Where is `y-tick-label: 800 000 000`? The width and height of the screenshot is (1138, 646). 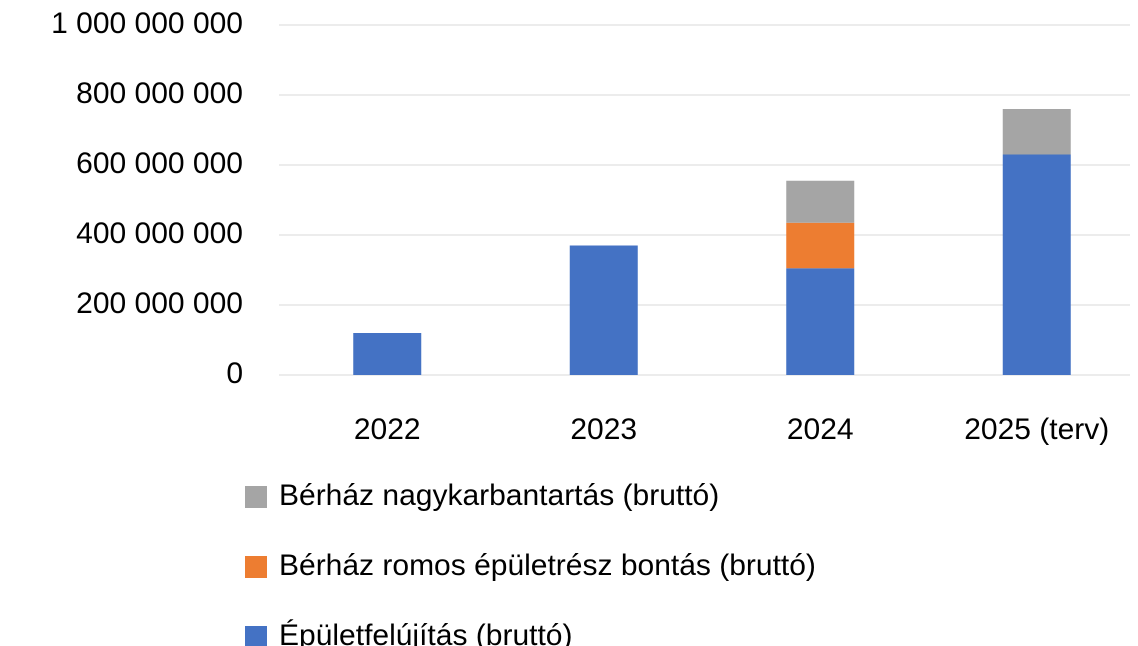
y-tick-label: 800 000 000 is located at coordinates (159, 93).